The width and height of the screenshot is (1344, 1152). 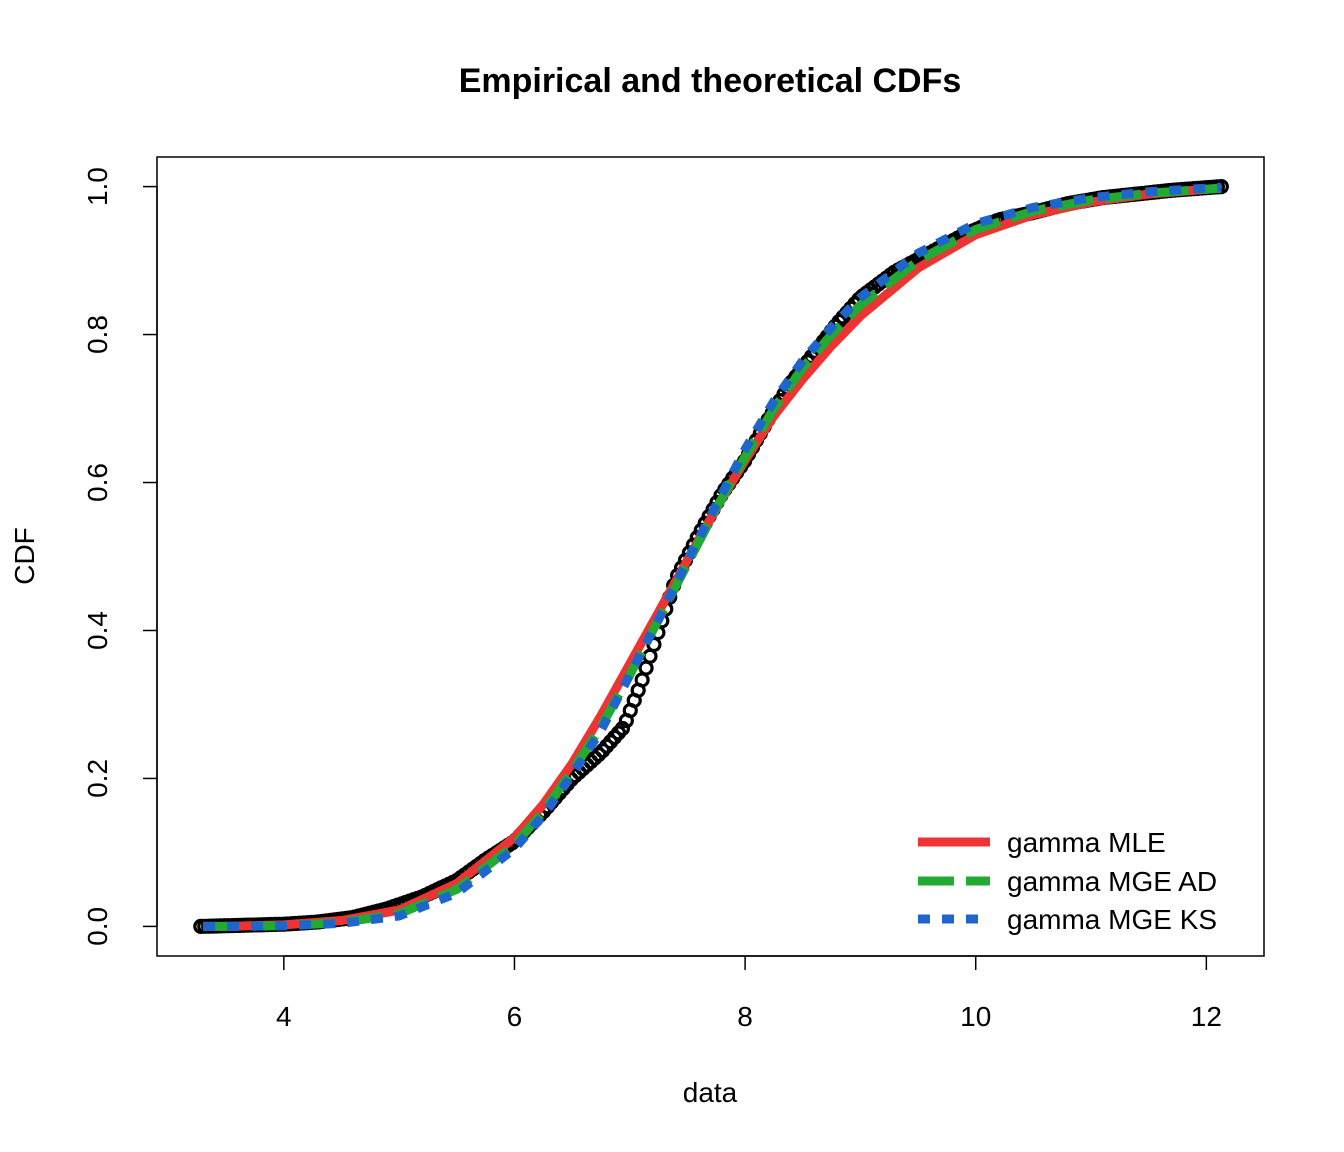 What do you see at coordinates (749, 993) in the screenshot?
I see `x-axis: 4 6 8 10 12` at bounding box center [749, 993].